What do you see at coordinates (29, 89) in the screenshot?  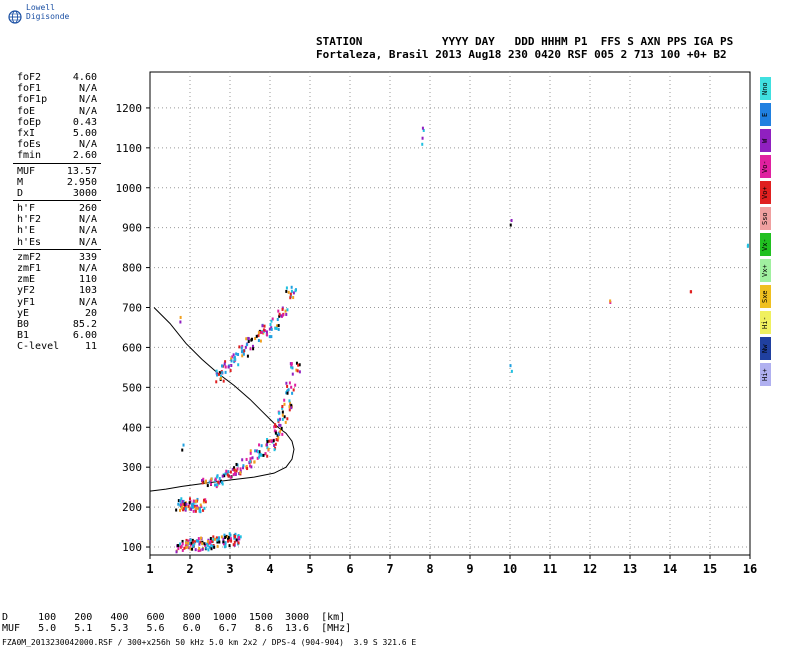 I see `param-name: foF1` at bounding box center [29, 89].